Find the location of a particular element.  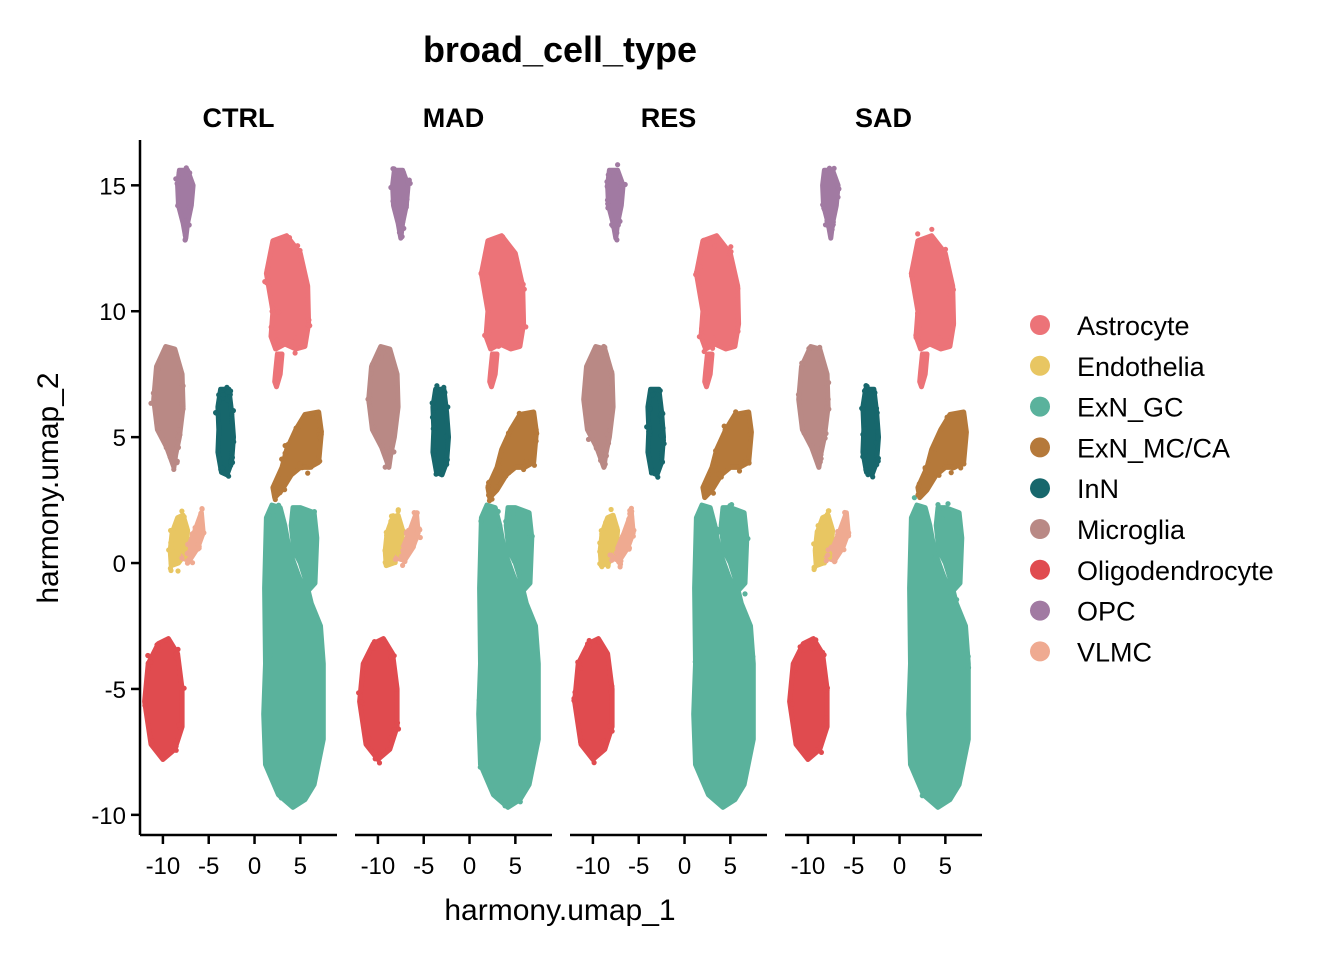

point-exn-mc-ca-ctrl is located at coordinates (321, 434).